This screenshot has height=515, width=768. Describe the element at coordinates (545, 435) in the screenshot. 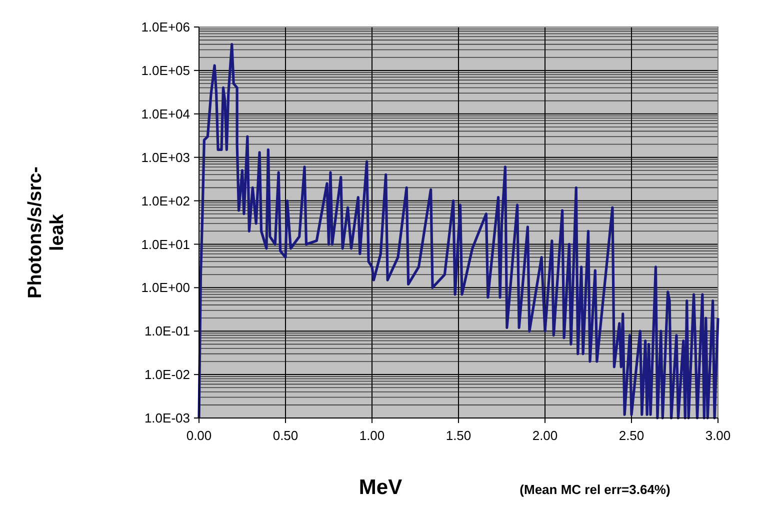

I see `x-tick-label: 2.00` at that location.